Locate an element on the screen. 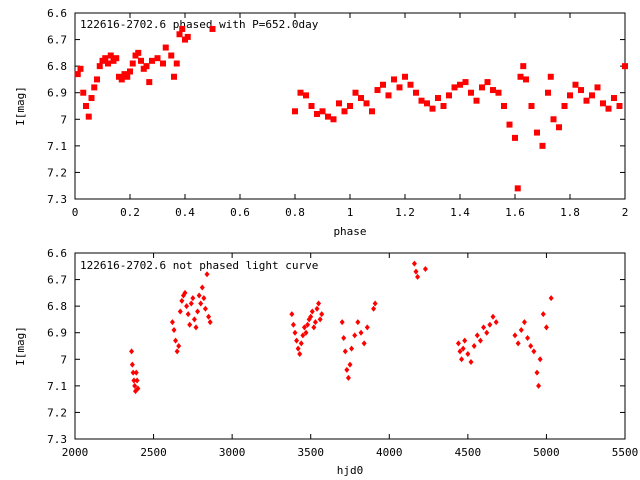 Image resolution: width=640 pixels, height=480 pixels. y-tick-label: 7 is located at coordinates (63, 119).